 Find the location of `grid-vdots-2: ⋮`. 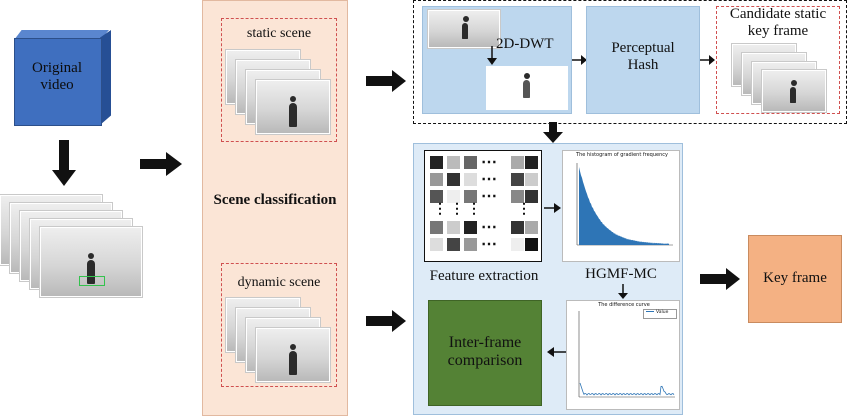

grid-vdots-2: ⋮ is located at coordinates (457, 209).